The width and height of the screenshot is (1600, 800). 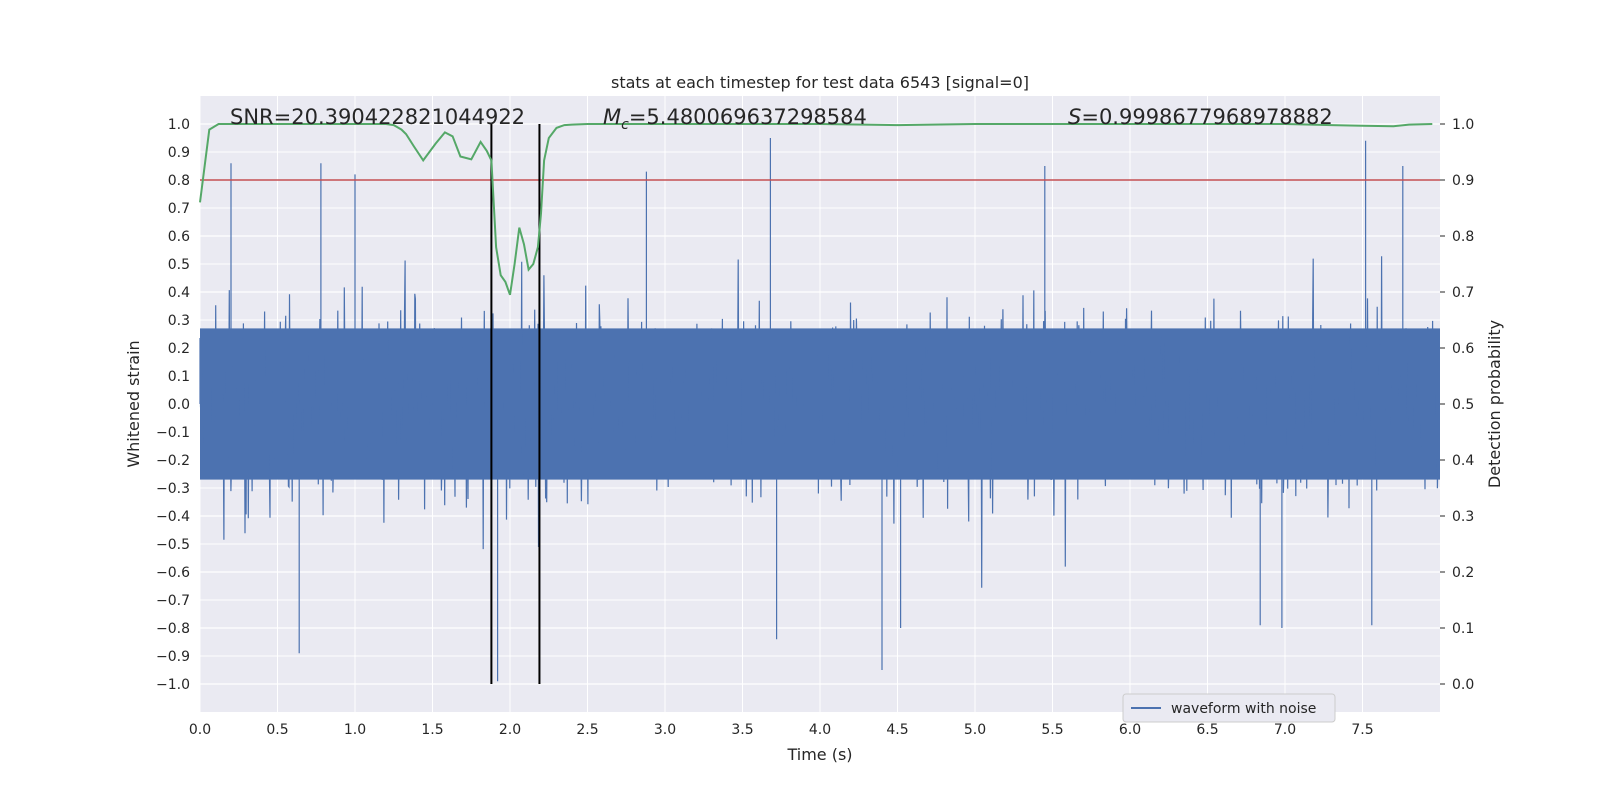 What do you see at coordinates (587, 730) in the screenshot?
I see `x-tick-label: 2.5` at bounding box center [587, 730].